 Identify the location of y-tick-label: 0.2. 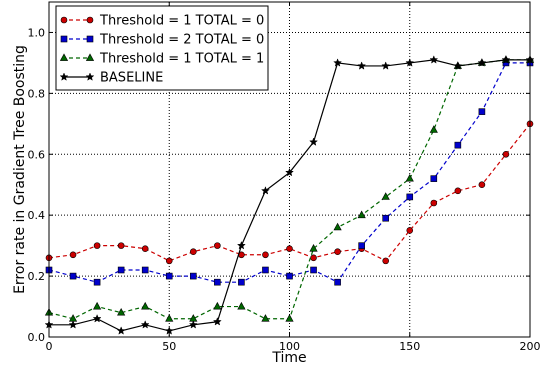
(37, 276).